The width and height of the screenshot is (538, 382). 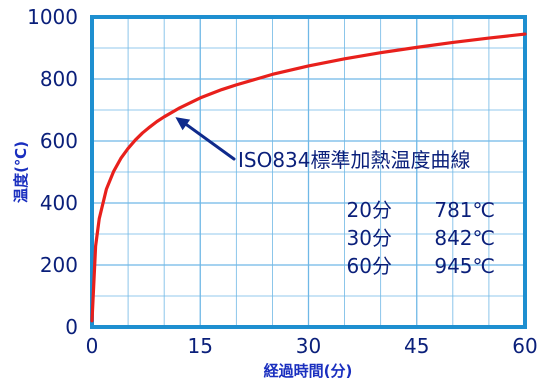 I want to click on x-tick-label: 15, so click(x=200, y=346).